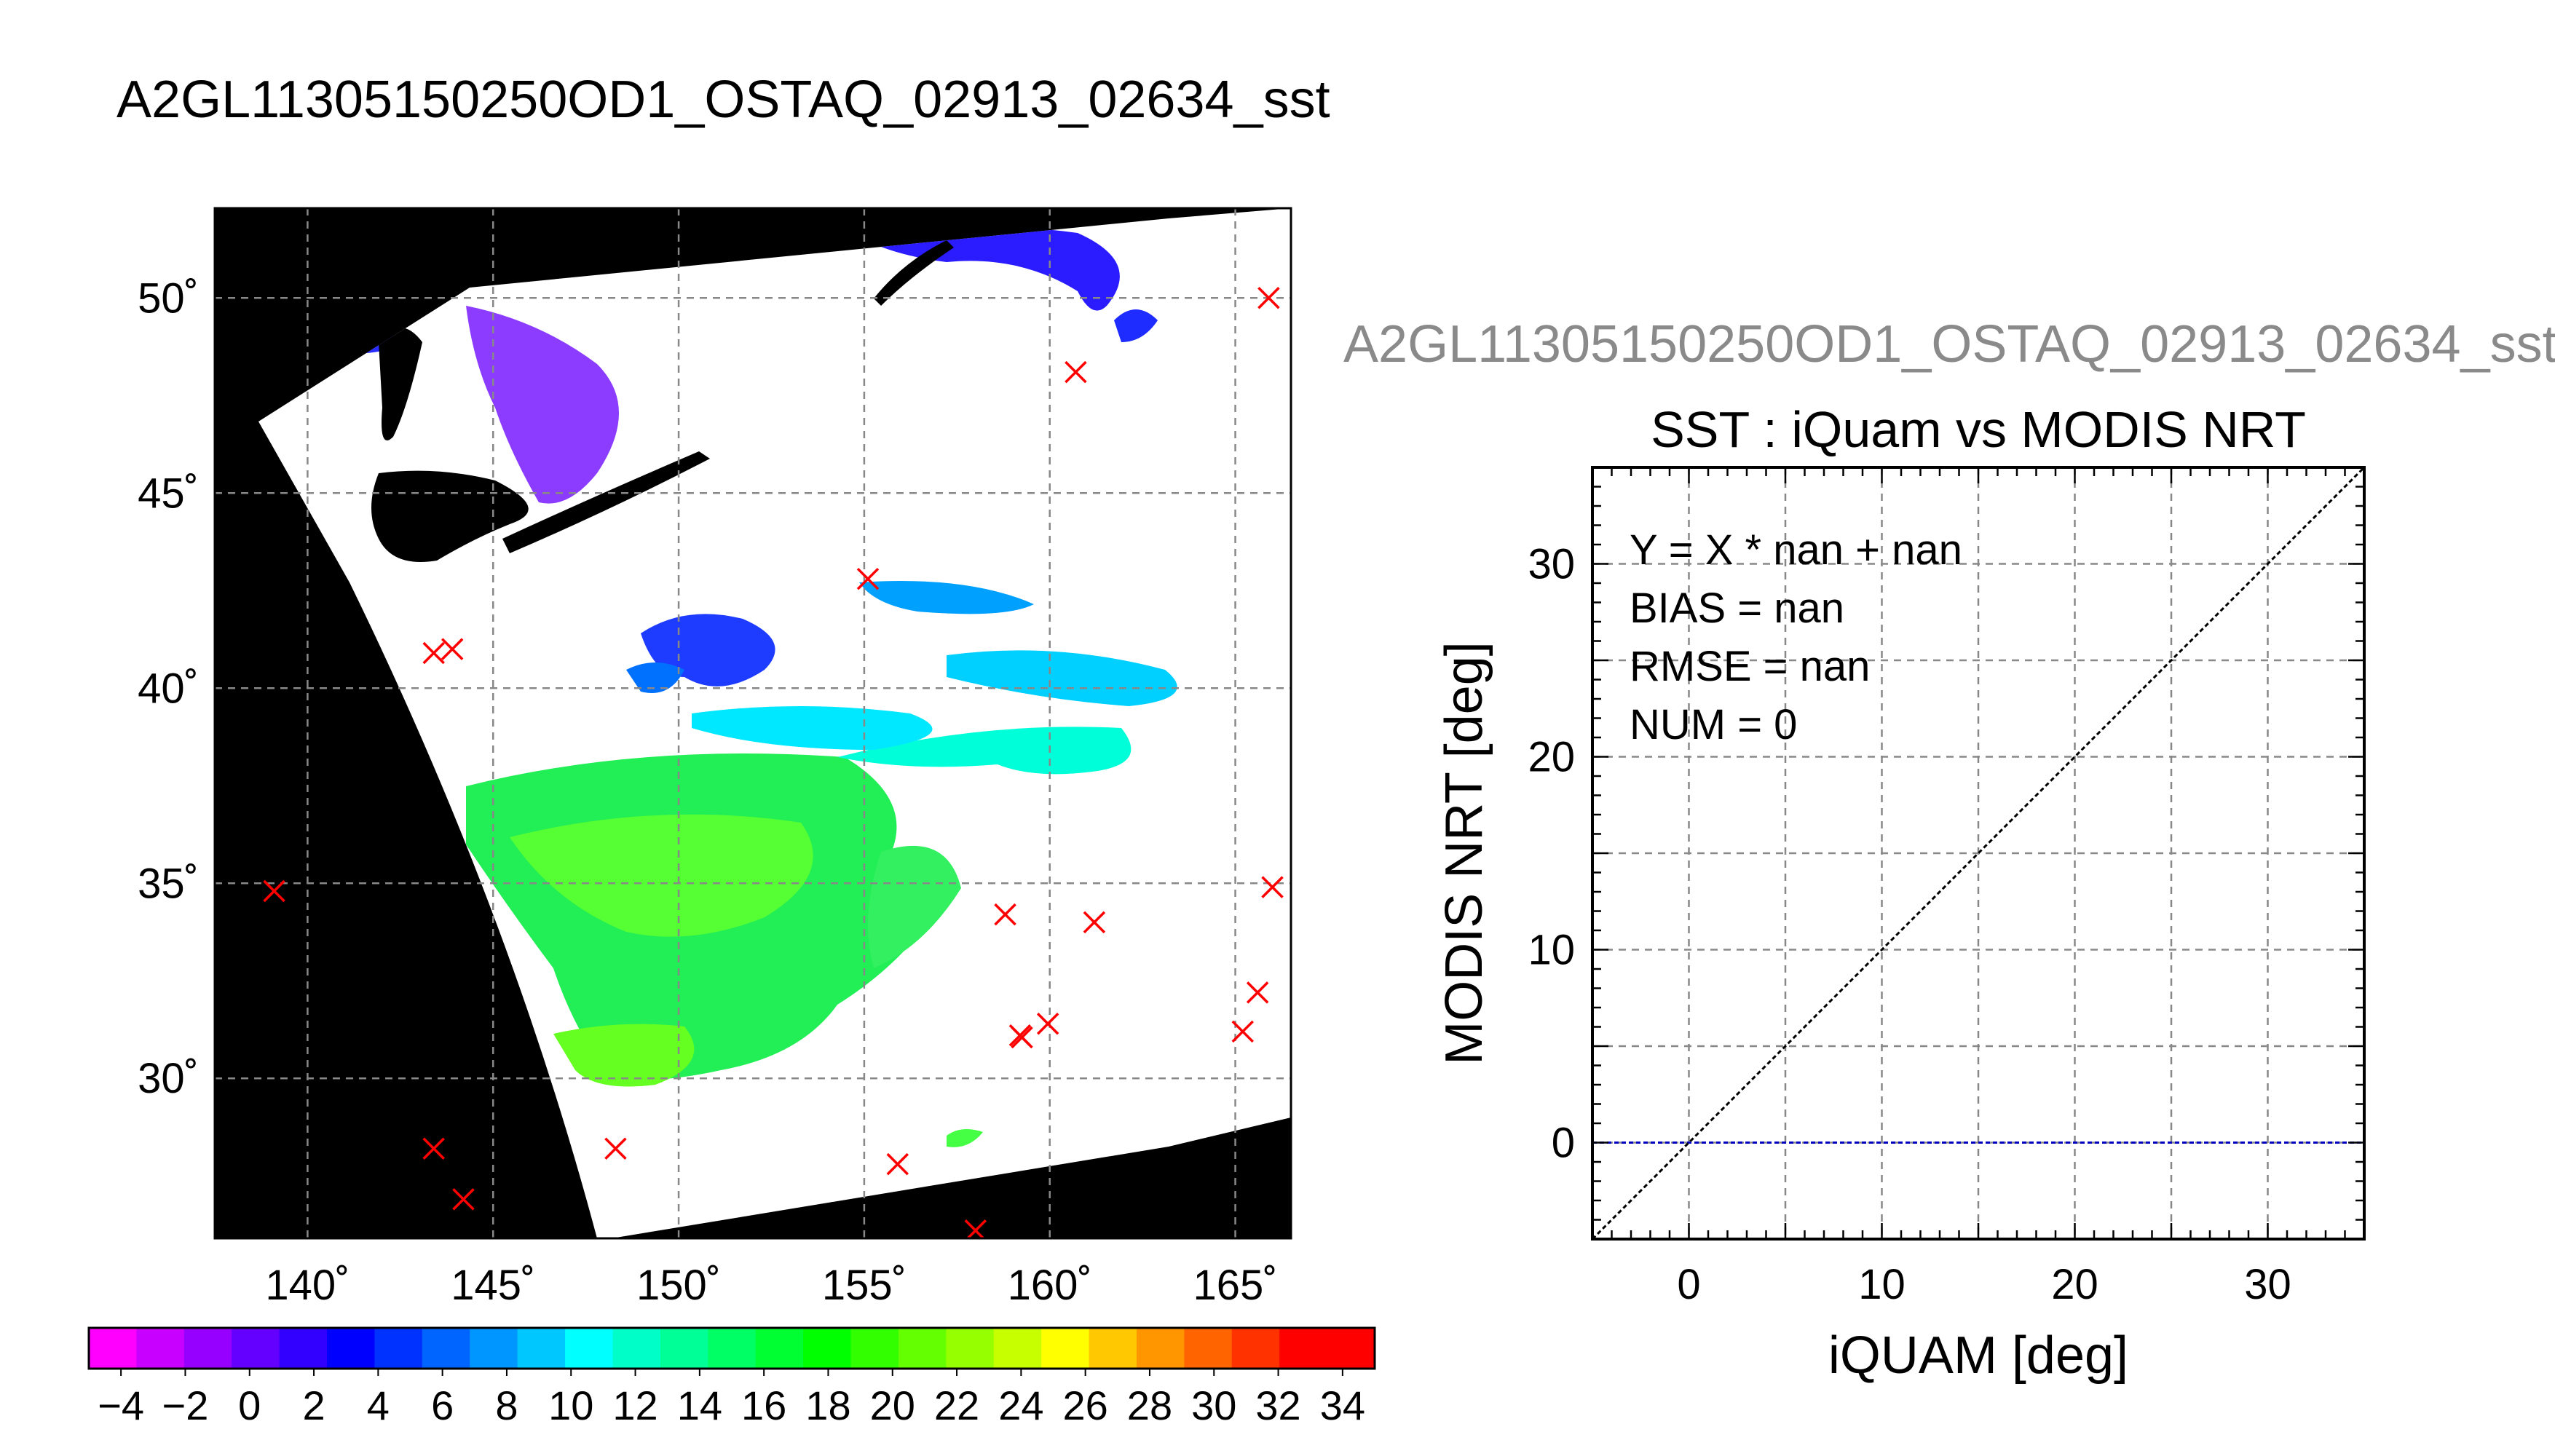 The width and height of the screenshot is (2555, 1456). I want to click on map-x-tick-label: 145˚, so click(493, 1285).